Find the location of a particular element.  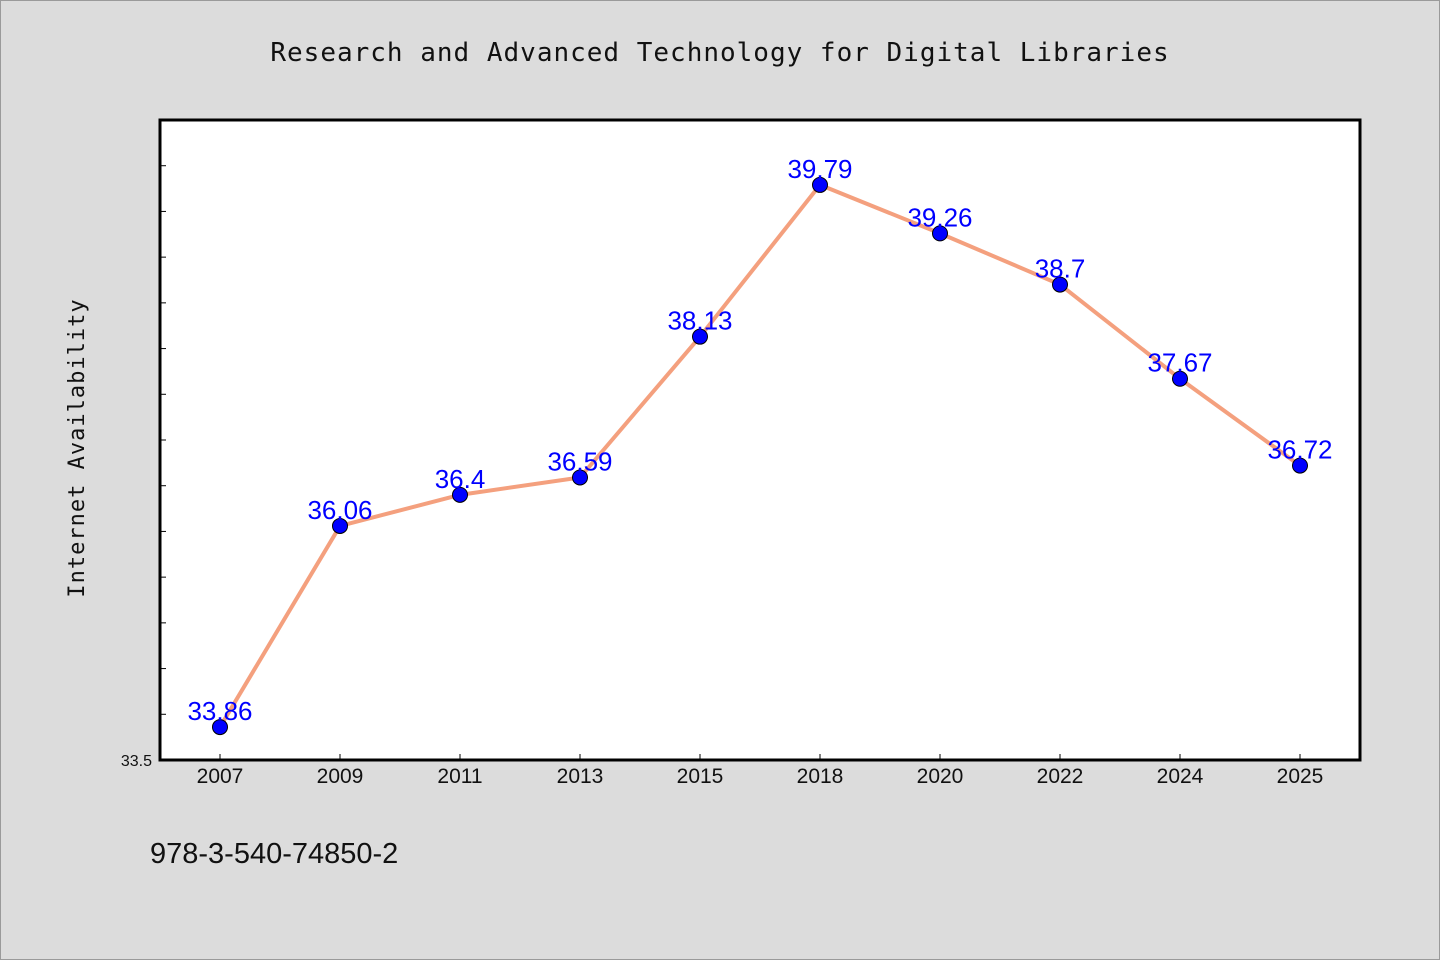

x-tick-label: 2007 is located at coordinates (220, 776).